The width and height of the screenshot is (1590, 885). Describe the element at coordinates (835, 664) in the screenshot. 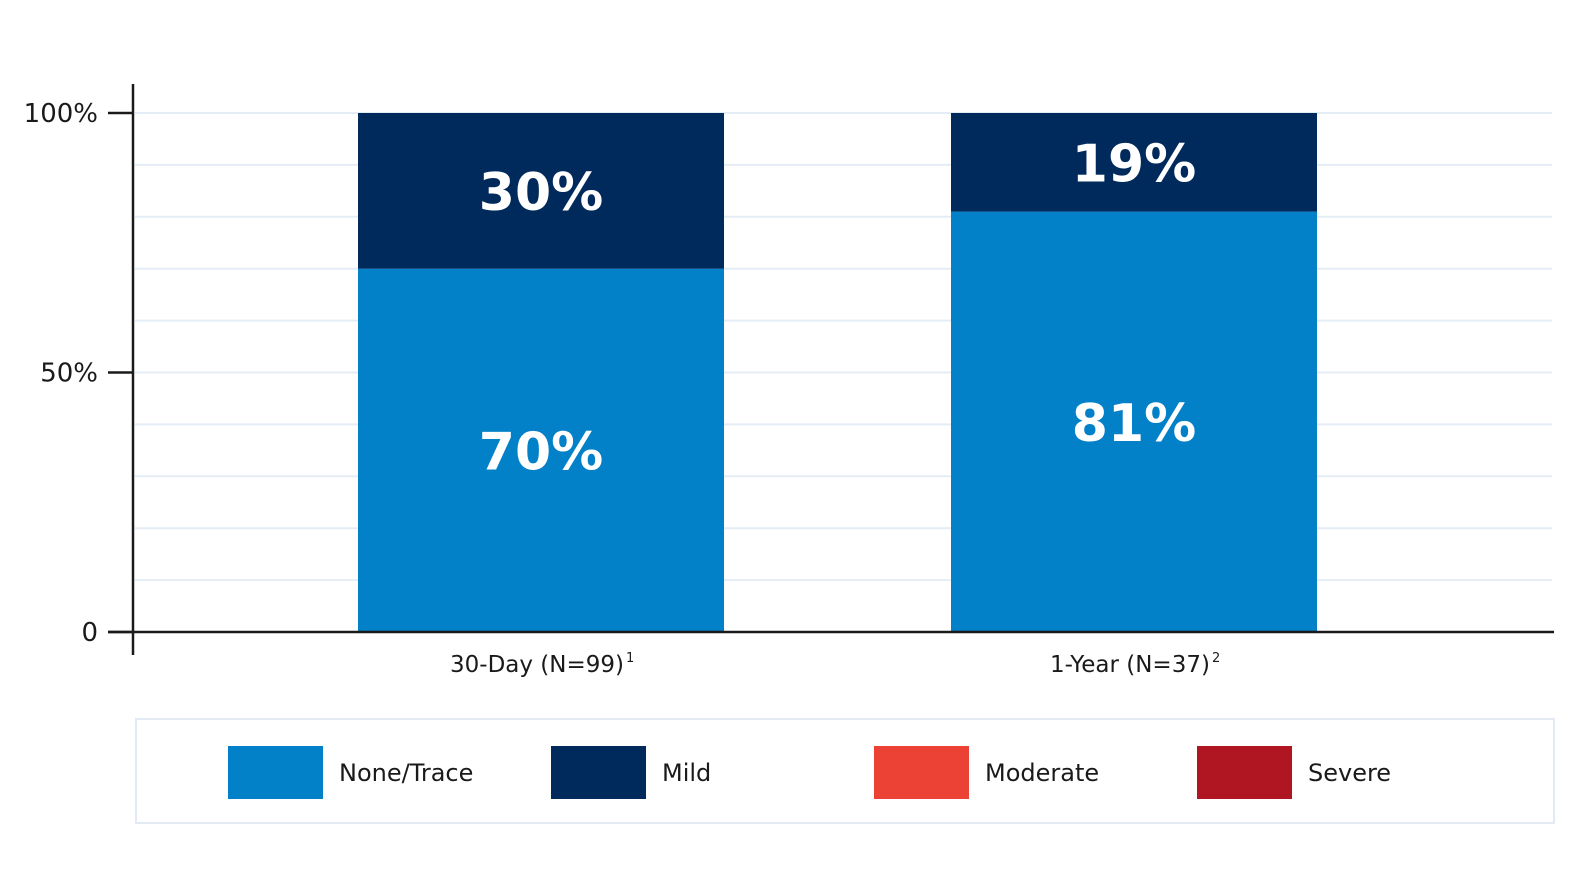

I see `x-tick-labels: 30-Day (N=99) 1 1-Year (N=37) 2` at that location.